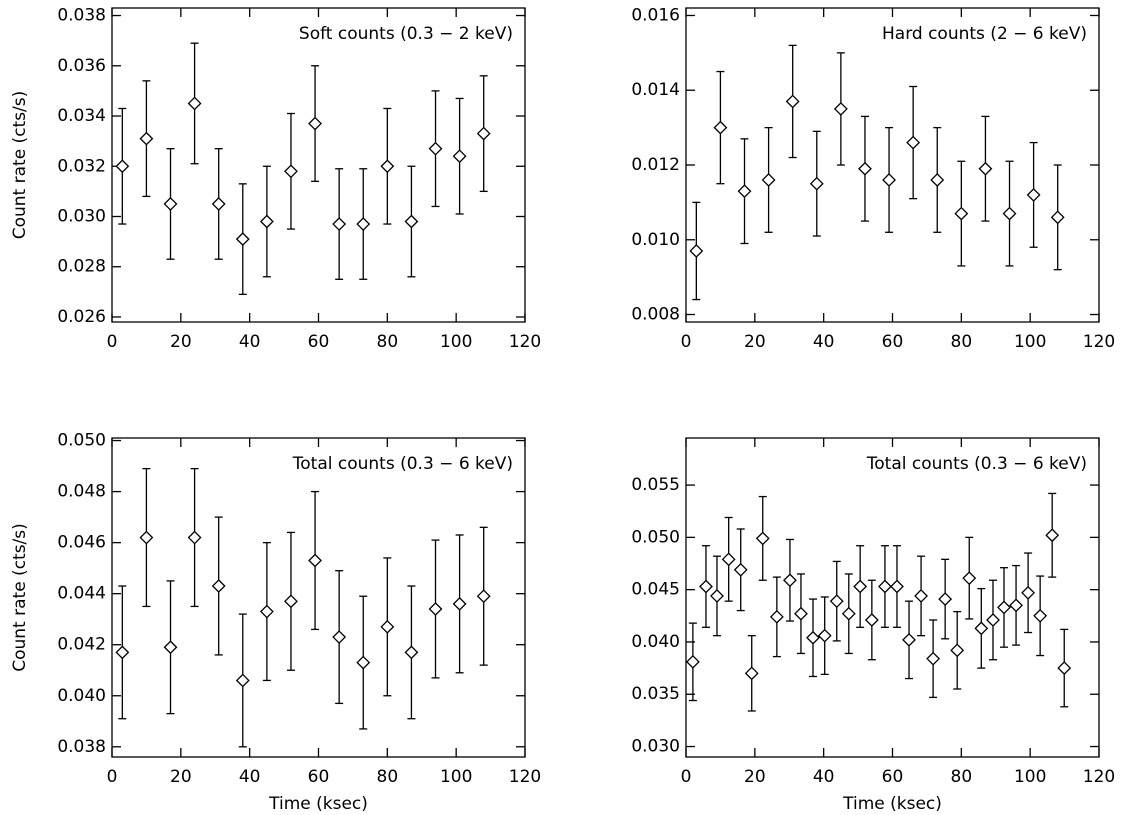 The image size is (1122, 815). I want to click on y-tick-label: 0.028, so click(81, 267).